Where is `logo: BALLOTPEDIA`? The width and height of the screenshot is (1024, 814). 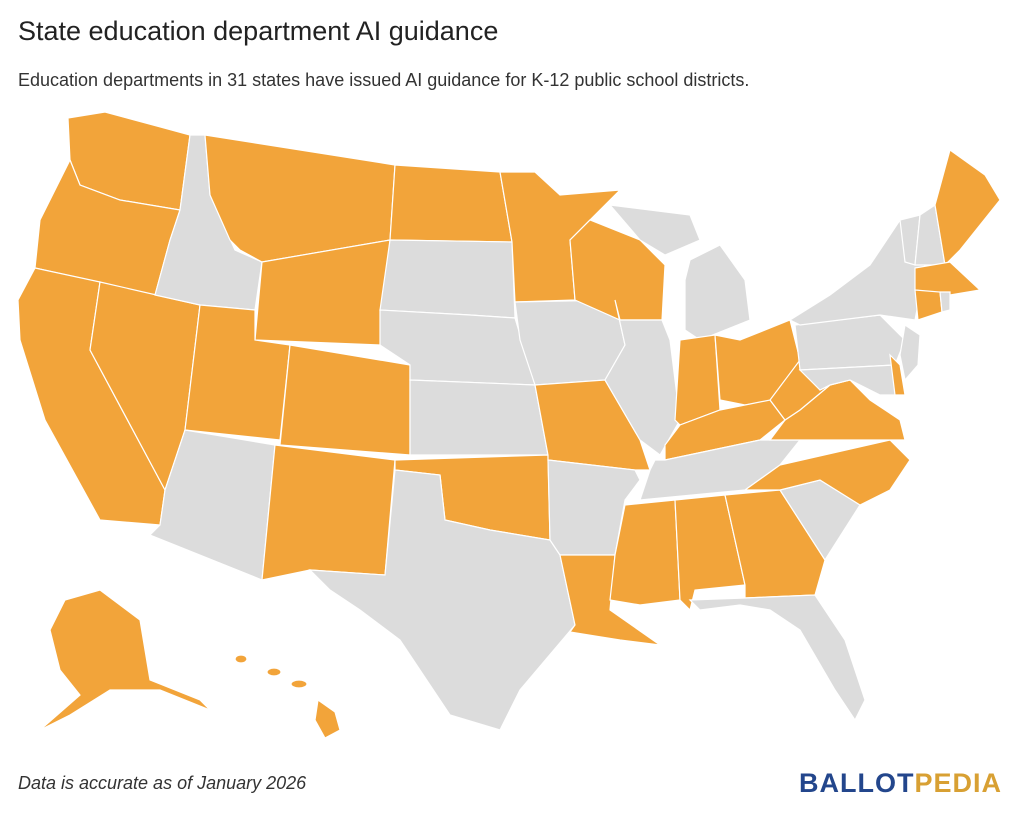 logo: BALLOTPEDIA is located at coordinates (900, 783).